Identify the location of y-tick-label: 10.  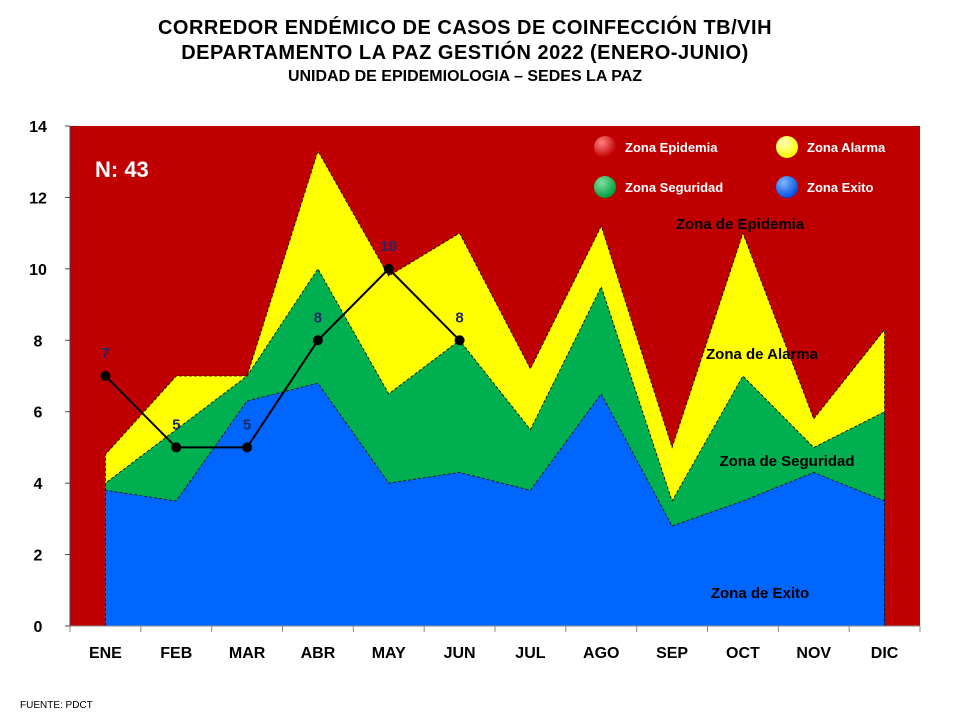
(38, 270).